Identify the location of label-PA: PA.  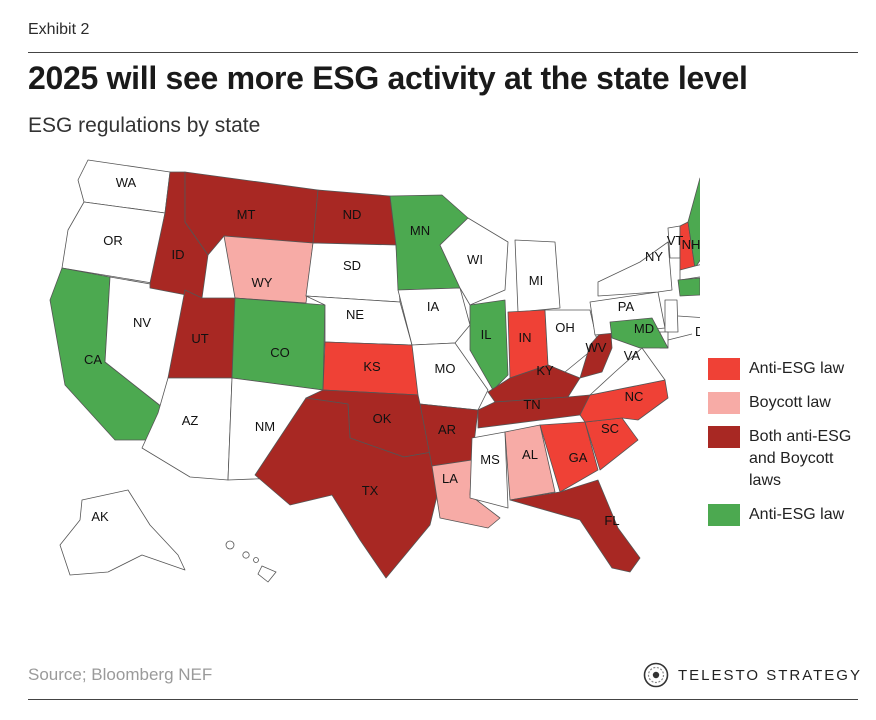
(626, 306).